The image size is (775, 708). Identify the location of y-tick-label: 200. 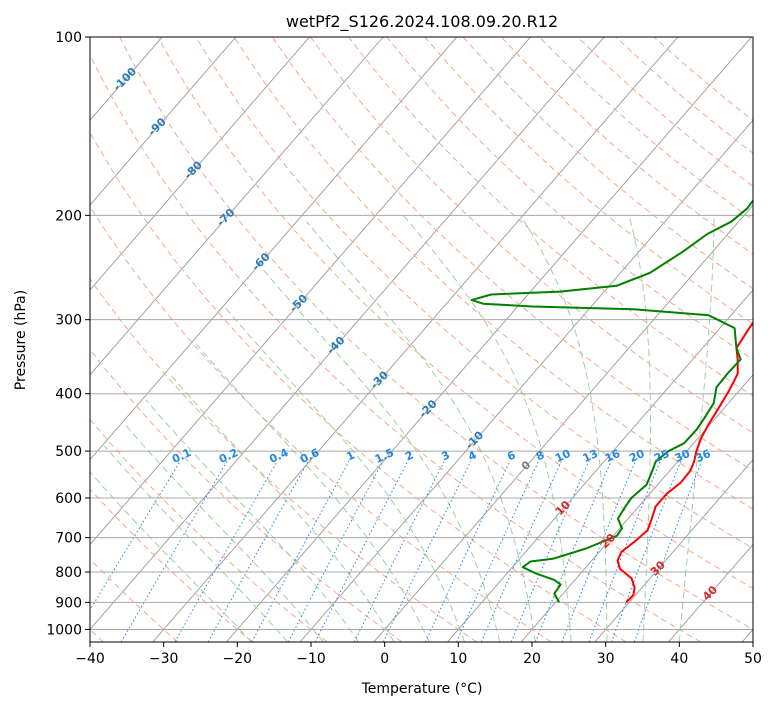
(68, 216).